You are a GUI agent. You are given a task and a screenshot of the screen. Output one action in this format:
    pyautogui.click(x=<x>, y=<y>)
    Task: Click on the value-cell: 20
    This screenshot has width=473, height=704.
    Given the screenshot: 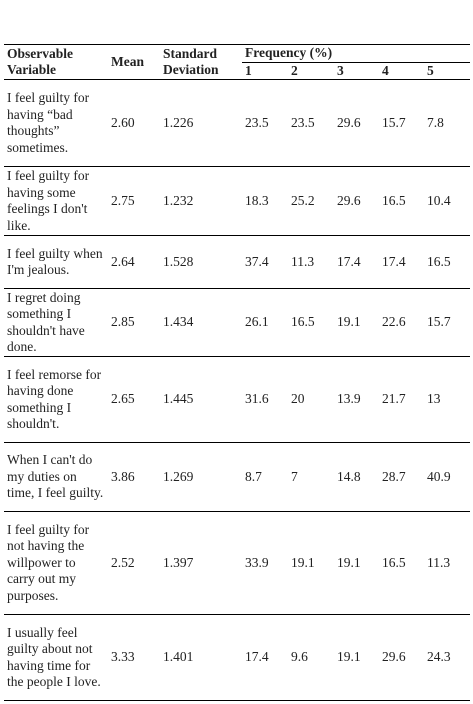 What is the action you would take?
    pyautogui.click(x=311, y=399)
    